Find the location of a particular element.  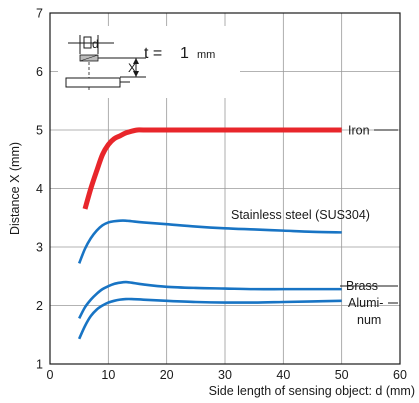

y-tick-label: 2 is located at coordinates (39, 306).